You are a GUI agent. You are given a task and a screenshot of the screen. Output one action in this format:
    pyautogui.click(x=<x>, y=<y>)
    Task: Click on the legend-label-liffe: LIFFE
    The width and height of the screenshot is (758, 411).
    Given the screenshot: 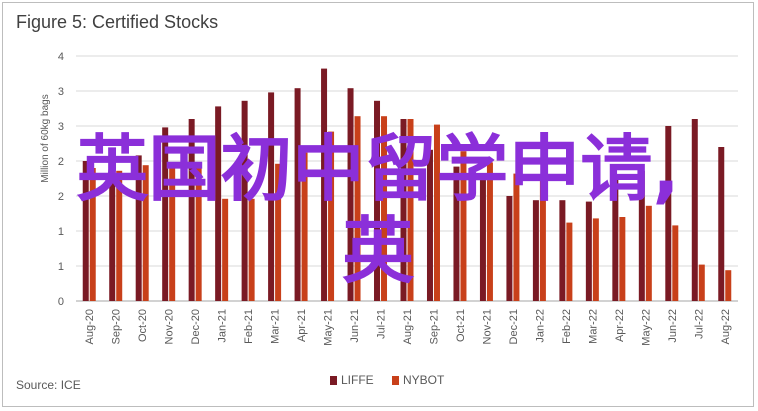 What is the action you would take?
    pyautogui.click(x=357, y=380)
    